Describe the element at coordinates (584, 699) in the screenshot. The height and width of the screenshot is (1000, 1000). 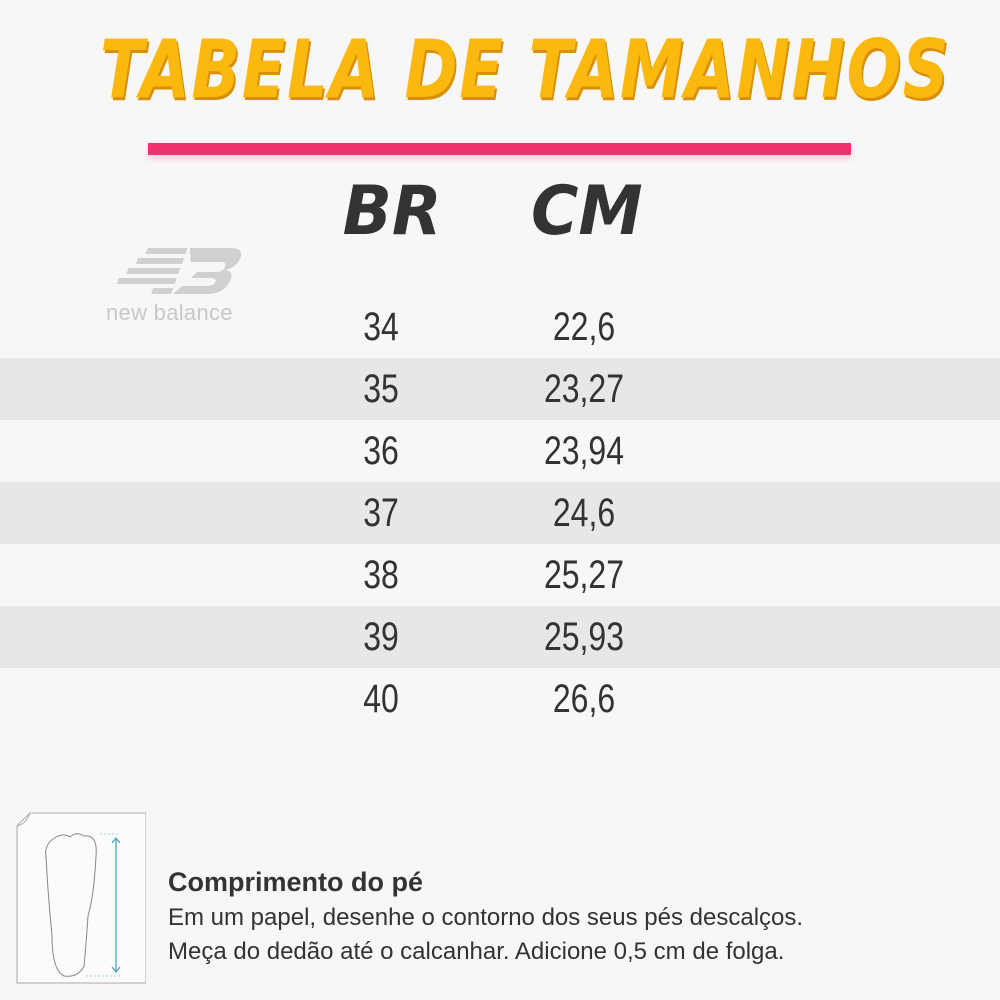
I see `cell-cm: 26,6` at that location.